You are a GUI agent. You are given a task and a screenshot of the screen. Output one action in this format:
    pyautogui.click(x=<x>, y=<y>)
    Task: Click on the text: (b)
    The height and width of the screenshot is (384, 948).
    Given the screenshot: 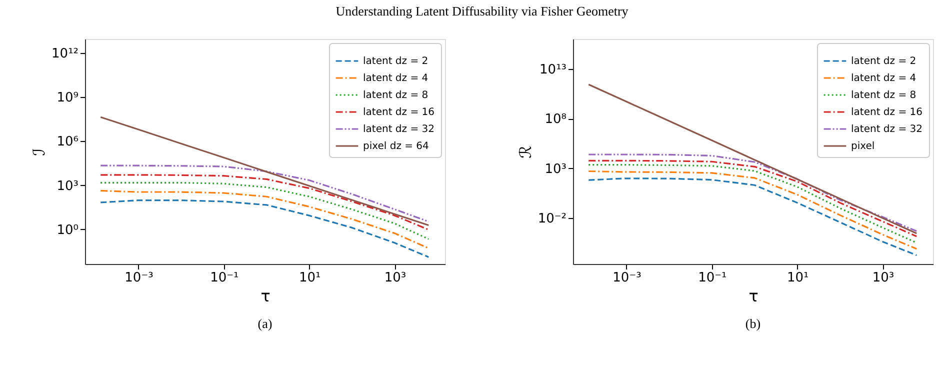 What is the action you would take?
    pyautogui.click(x=753, y=323)
    